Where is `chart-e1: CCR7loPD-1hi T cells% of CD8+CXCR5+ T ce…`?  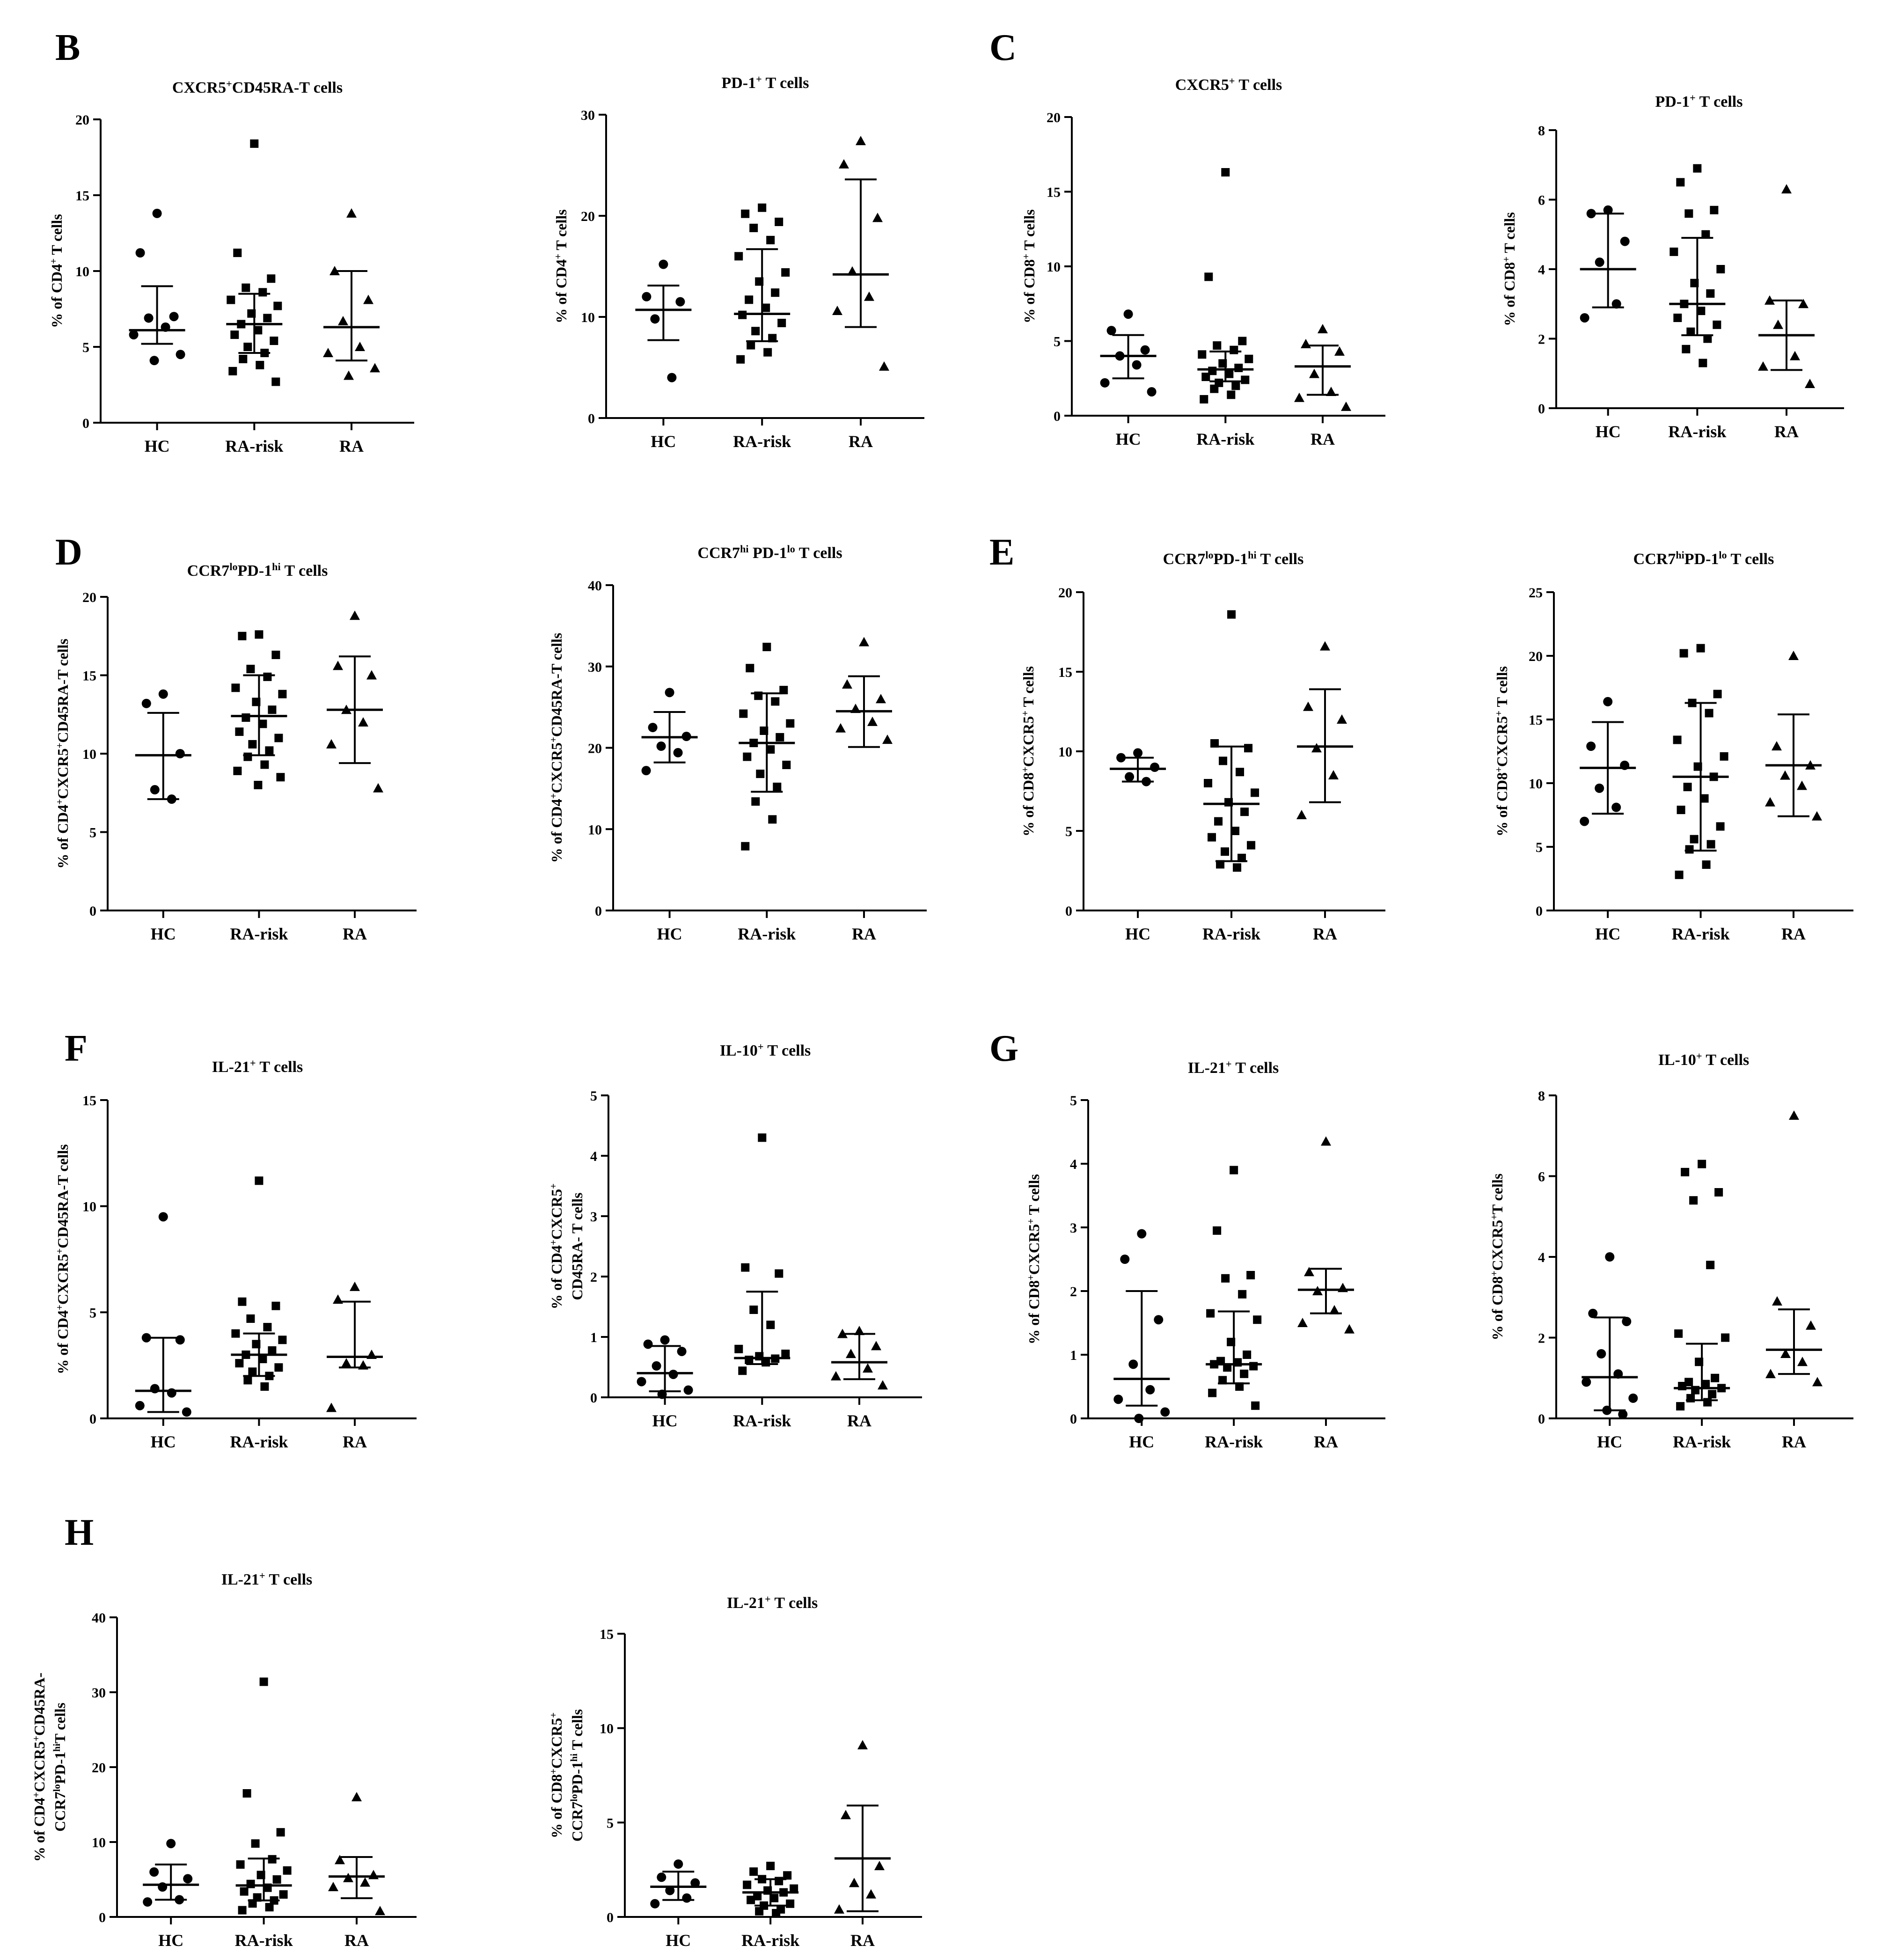
chart-e1: CCR7loPD-1hi T cells% of CD8+CXCR5+ T ce… is located at coordinates (1202, 746).